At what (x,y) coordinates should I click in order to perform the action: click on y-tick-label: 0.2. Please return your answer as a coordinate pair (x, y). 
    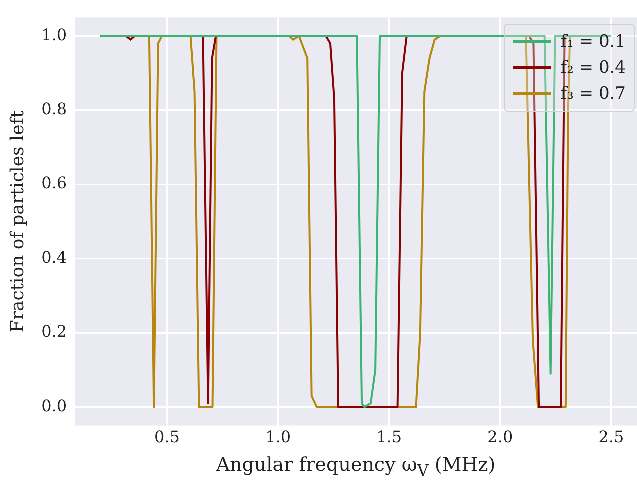
    Looking at the image, I should click on (55, 332).